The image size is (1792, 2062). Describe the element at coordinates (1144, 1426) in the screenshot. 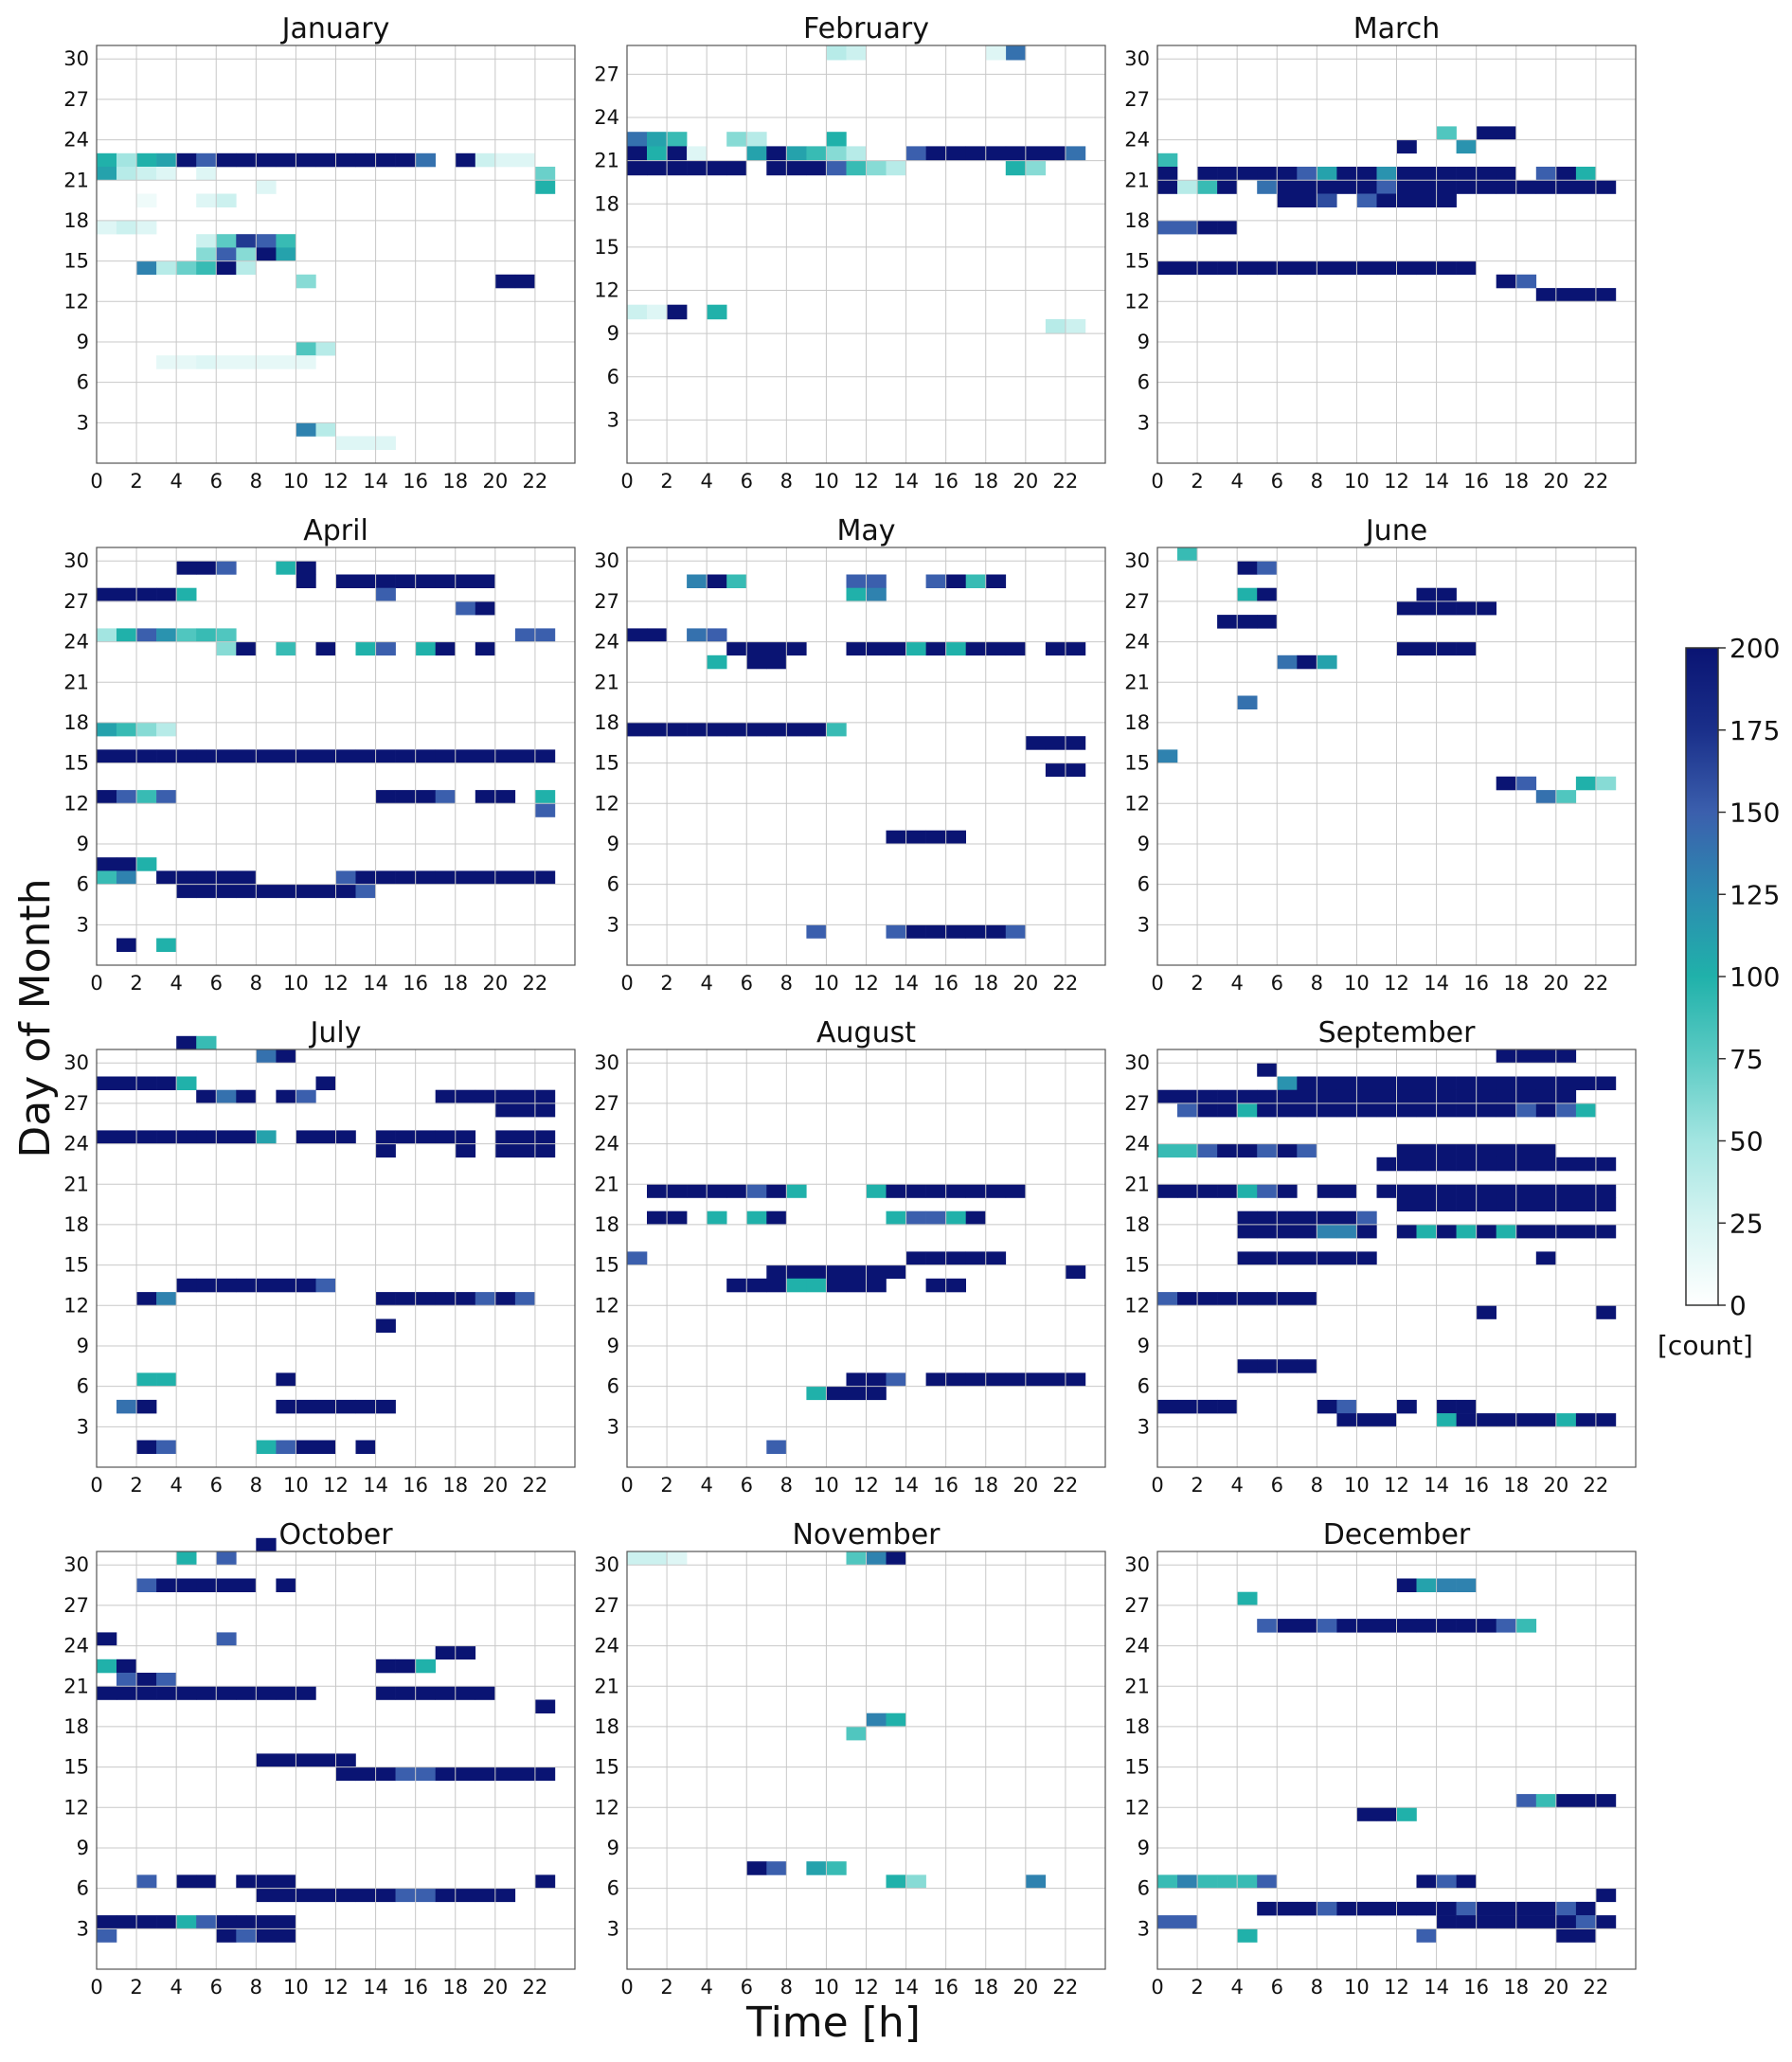

I see `y-tick-label: 3` at that location.